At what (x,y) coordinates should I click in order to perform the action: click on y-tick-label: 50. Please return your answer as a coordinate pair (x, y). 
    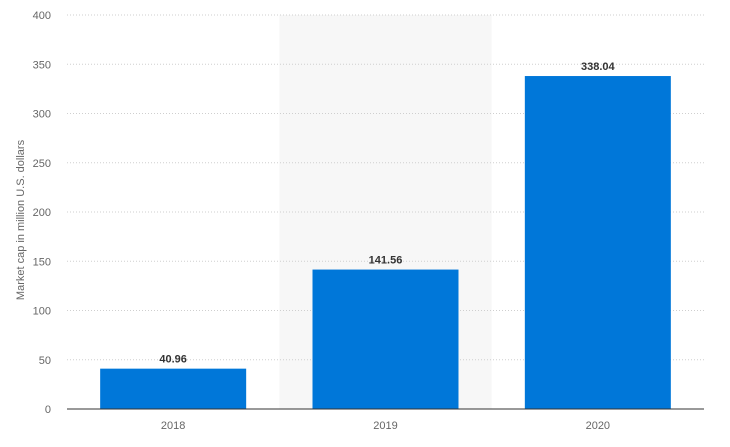
    Looking at the image, I should click on (45, 361).